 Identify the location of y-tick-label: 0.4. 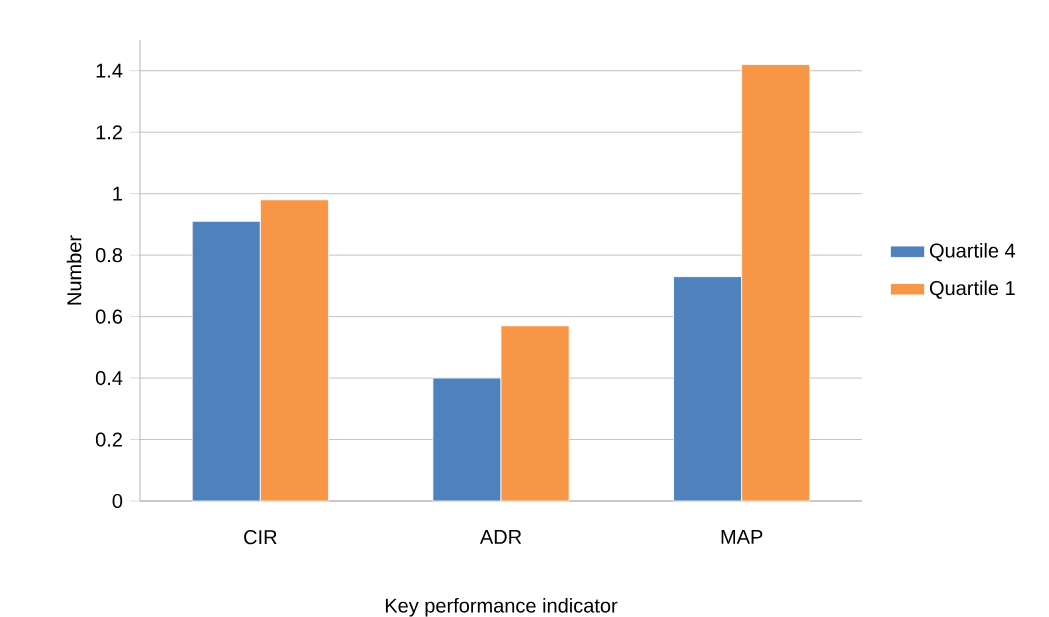
(109, 378).